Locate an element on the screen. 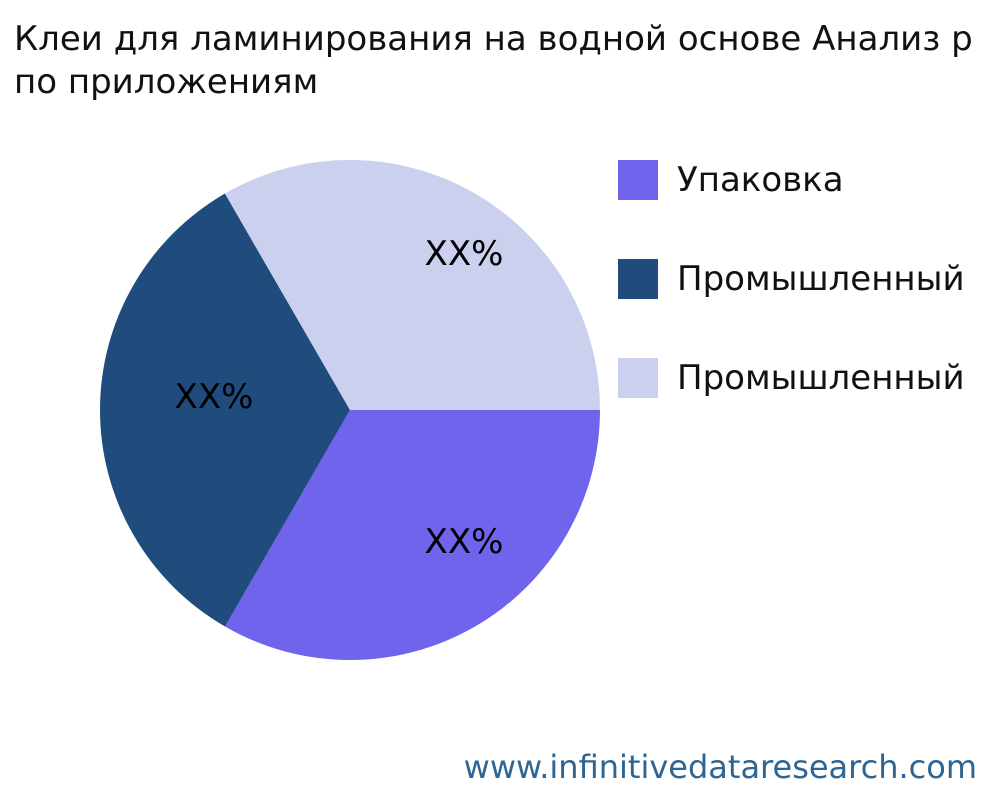 The height and width of the screenshot is (800, 1000). footer-website-text: www.infinitivedataresearch.com is located at coordinates (720, 767).